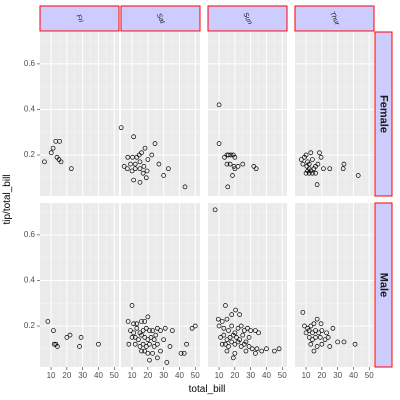 This screenshot has height=400, width=400. I want to click on y-tick-label: 0.4, so click(30, 109).